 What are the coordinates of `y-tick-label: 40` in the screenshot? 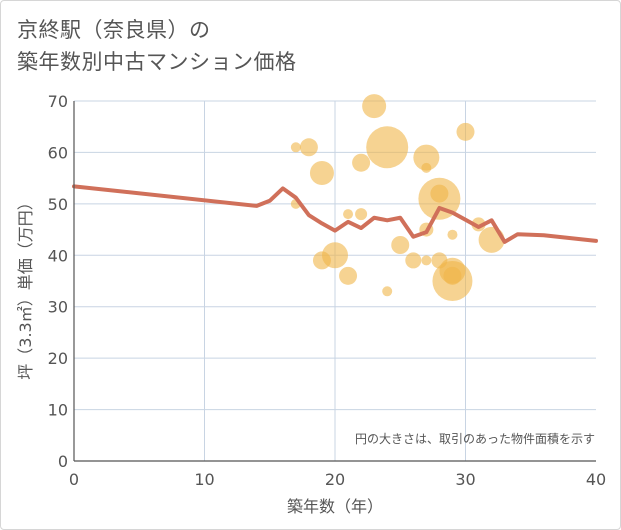 It's located at (58, 255).